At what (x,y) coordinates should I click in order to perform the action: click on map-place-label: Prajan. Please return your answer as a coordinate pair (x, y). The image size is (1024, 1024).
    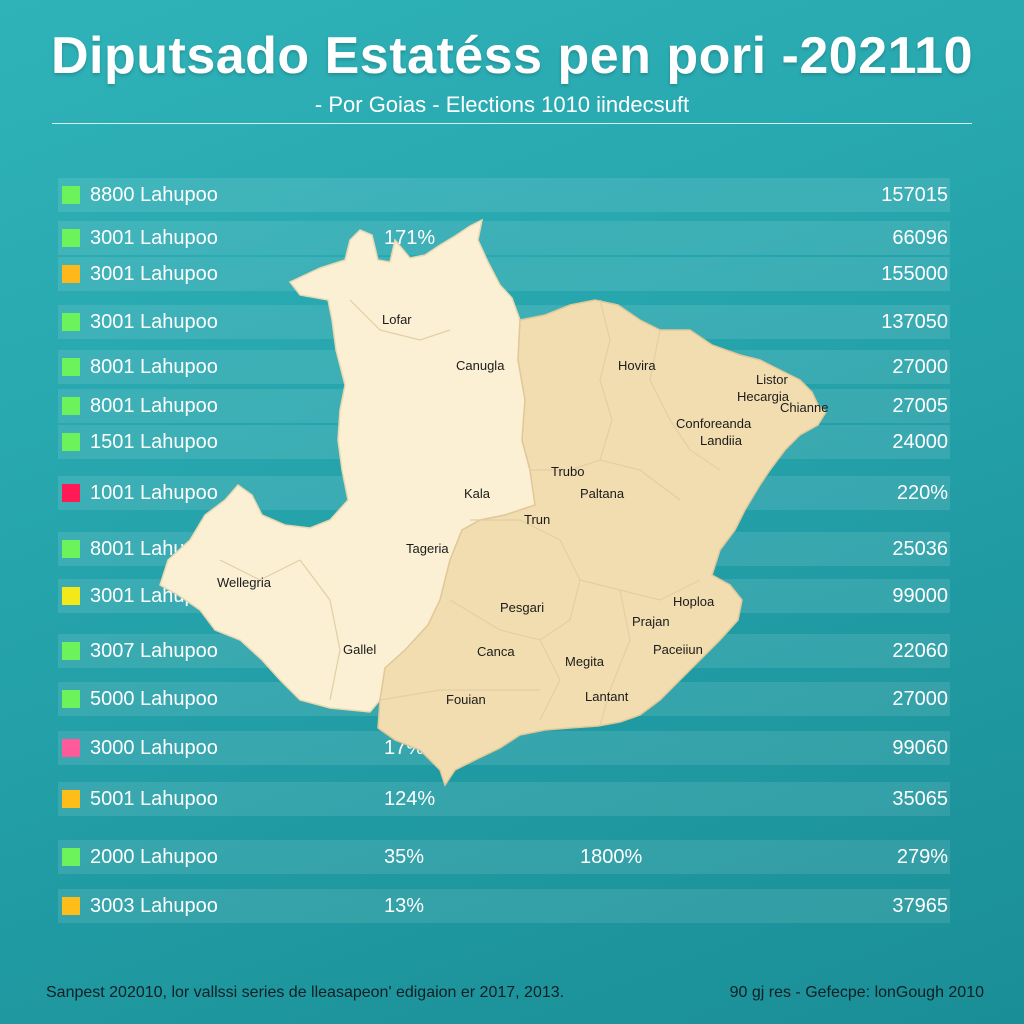
    Looking at the image, I should click on (651, 621).